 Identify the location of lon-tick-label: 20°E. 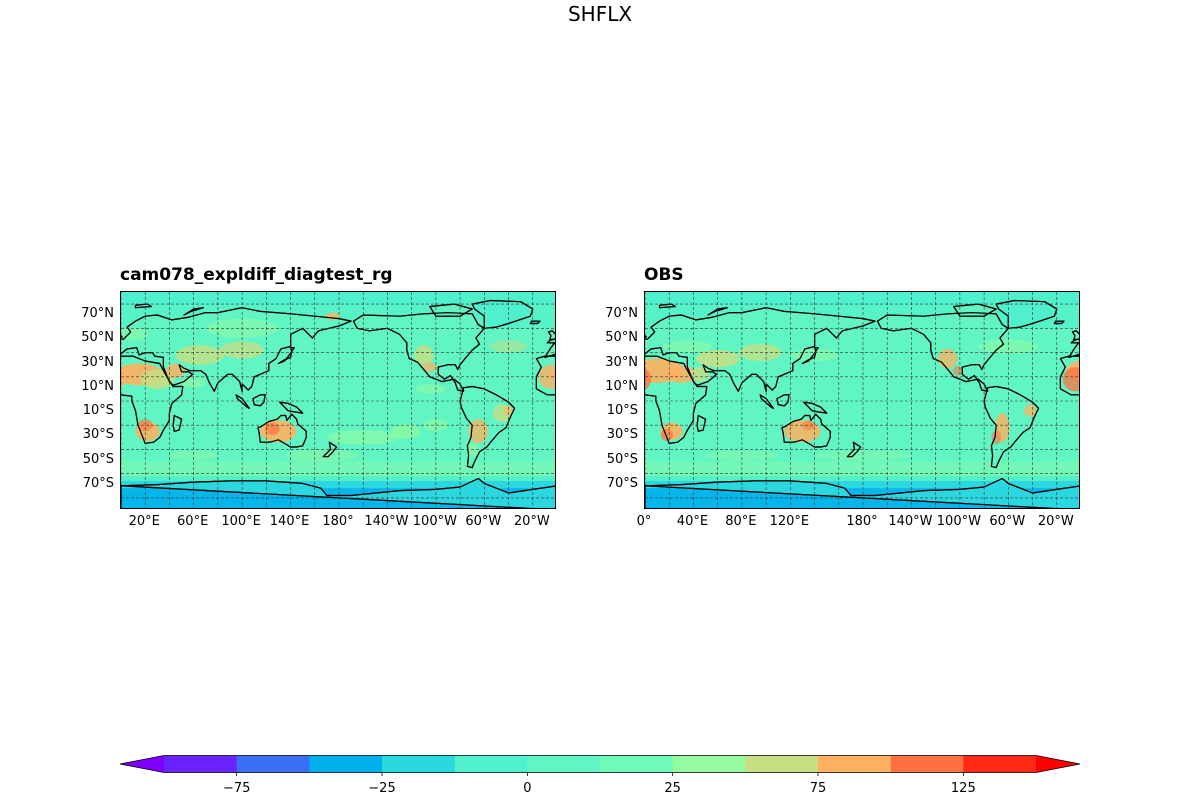
(144, 521).